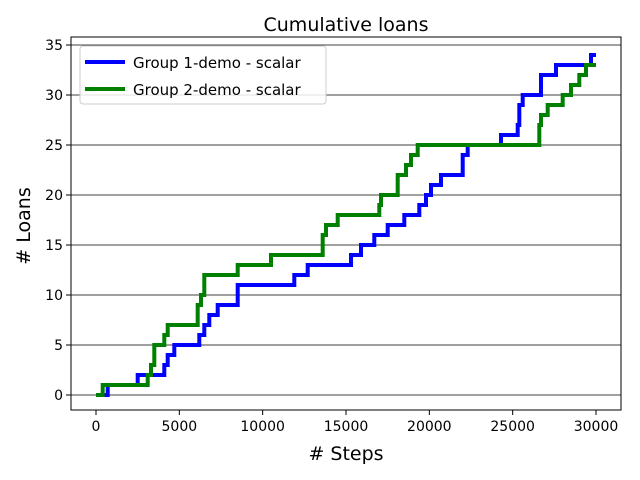  What do you see at coordinates (262, 427) in the screenshot?
I see `x-tick-label-2: 10000` at bounding box center [262, 427].